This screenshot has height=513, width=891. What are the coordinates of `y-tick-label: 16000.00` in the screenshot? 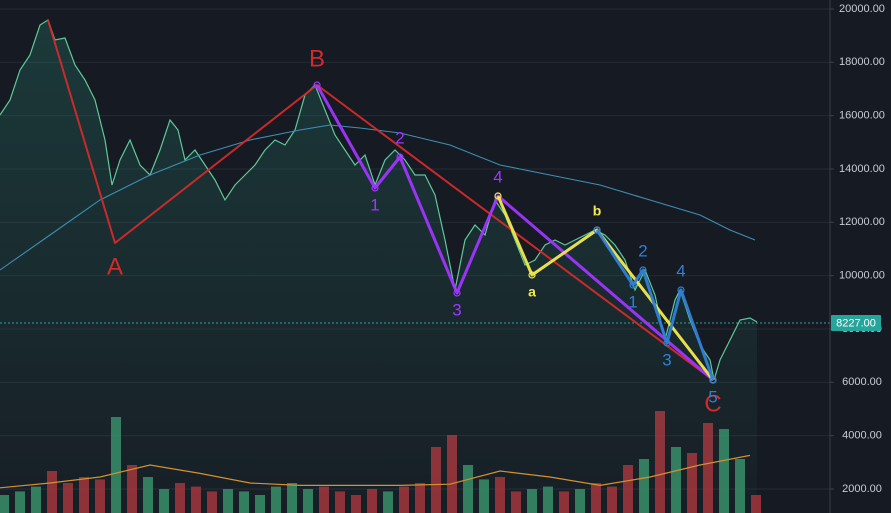 It's located at (862, 116).